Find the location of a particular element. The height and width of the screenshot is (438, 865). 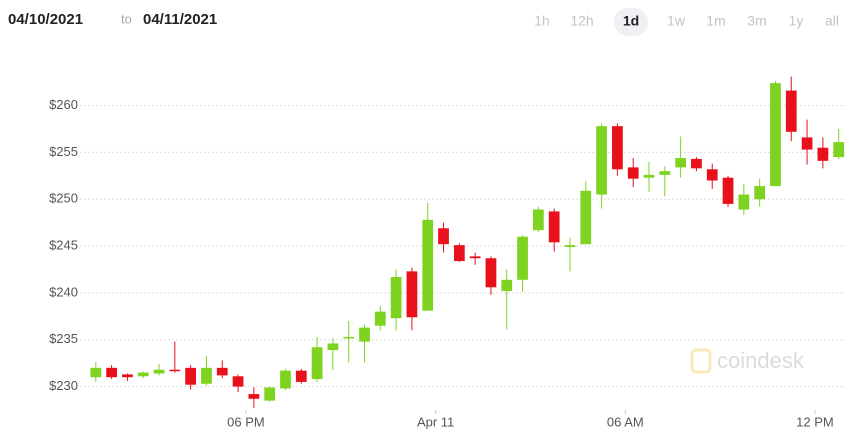

range-button: 1h is located at coordinates (542, 21).